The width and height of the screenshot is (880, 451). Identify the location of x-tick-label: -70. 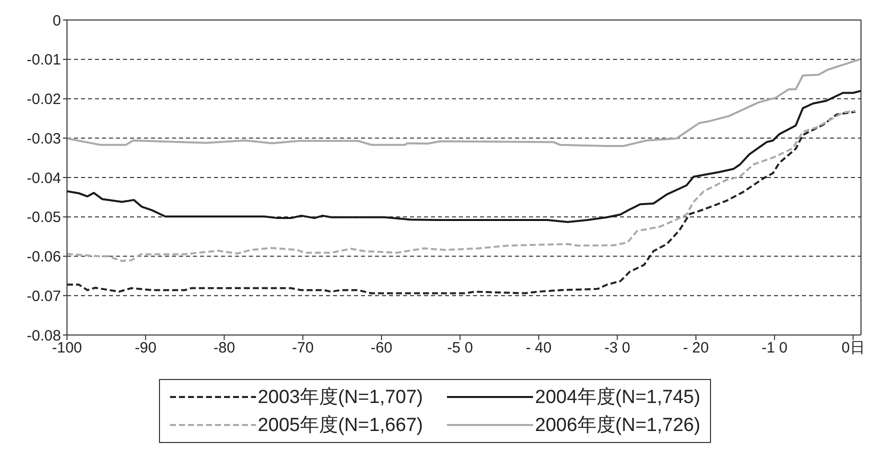
(303, 348).